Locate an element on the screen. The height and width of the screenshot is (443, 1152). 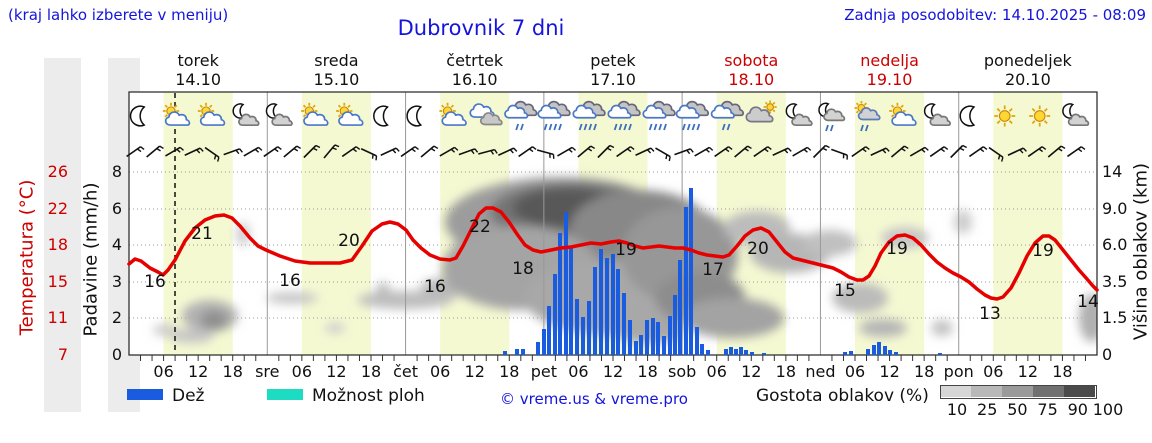
temperature-value-label: 15 is located at coordinates (845, 291).